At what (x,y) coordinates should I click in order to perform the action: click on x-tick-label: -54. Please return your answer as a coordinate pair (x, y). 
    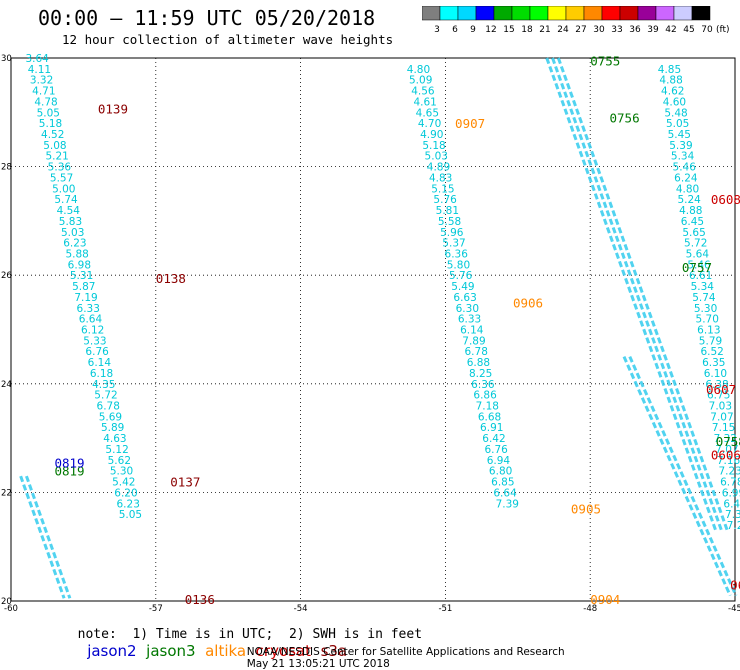
    Looking at the image, I should click on (301, 609).